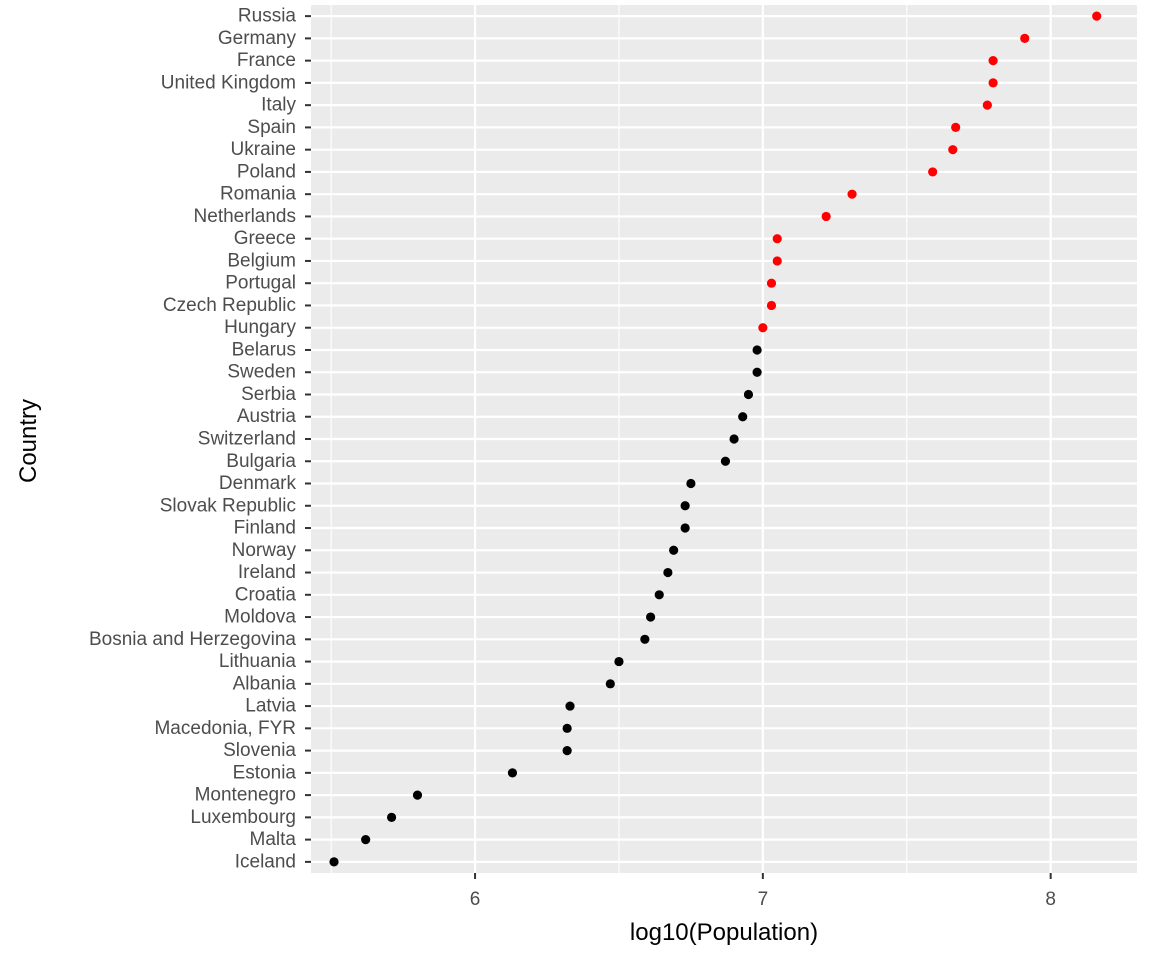 Image resolution: width=1152 pixels, height=960 pixels. I want to click on y-tick-label: Sweden, so click(261, 372).